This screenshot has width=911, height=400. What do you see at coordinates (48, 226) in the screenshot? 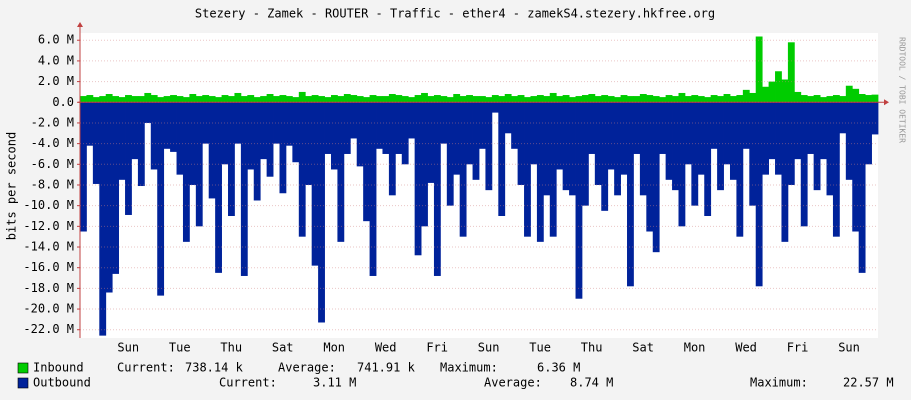
I see `y-tick-label: -12.0 M` at bounding box center [48, 226].